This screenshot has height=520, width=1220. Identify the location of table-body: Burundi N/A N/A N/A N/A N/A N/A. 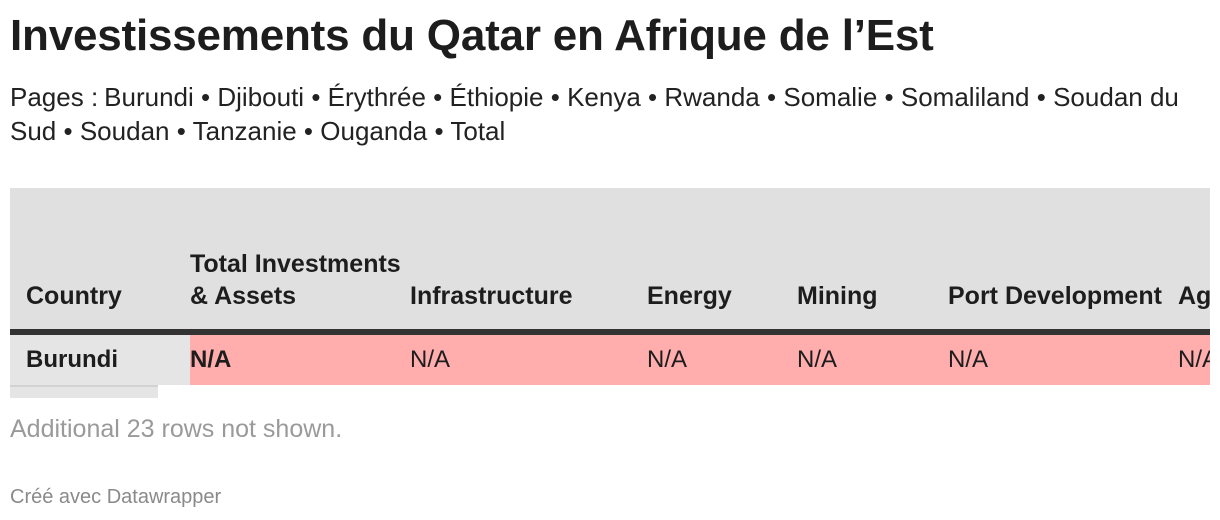
(610, 358).